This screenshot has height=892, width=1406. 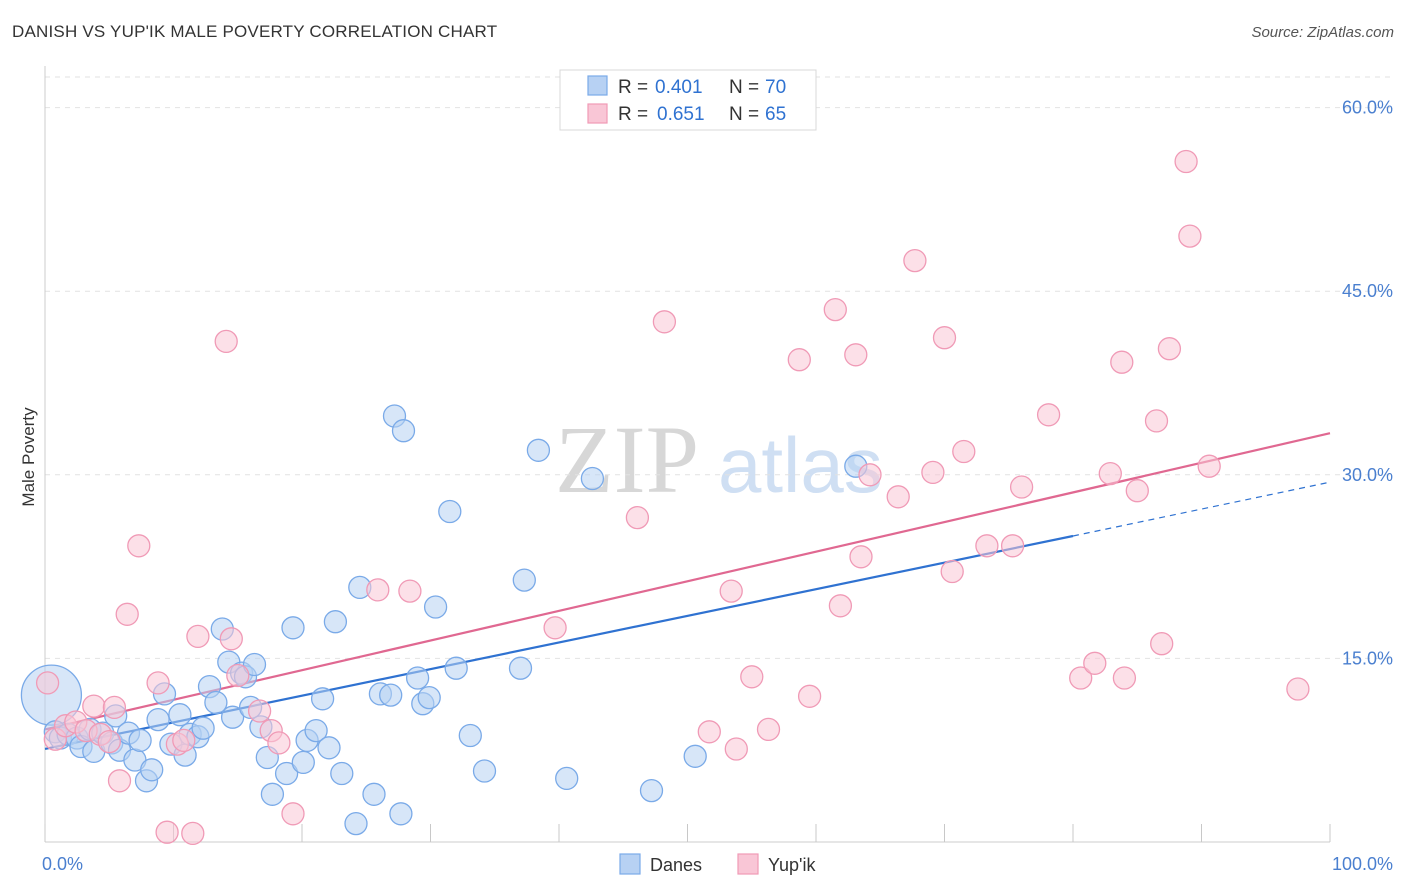 I want to click on x-tick-label-max: 100.0%, so click(x=1362, y=864).